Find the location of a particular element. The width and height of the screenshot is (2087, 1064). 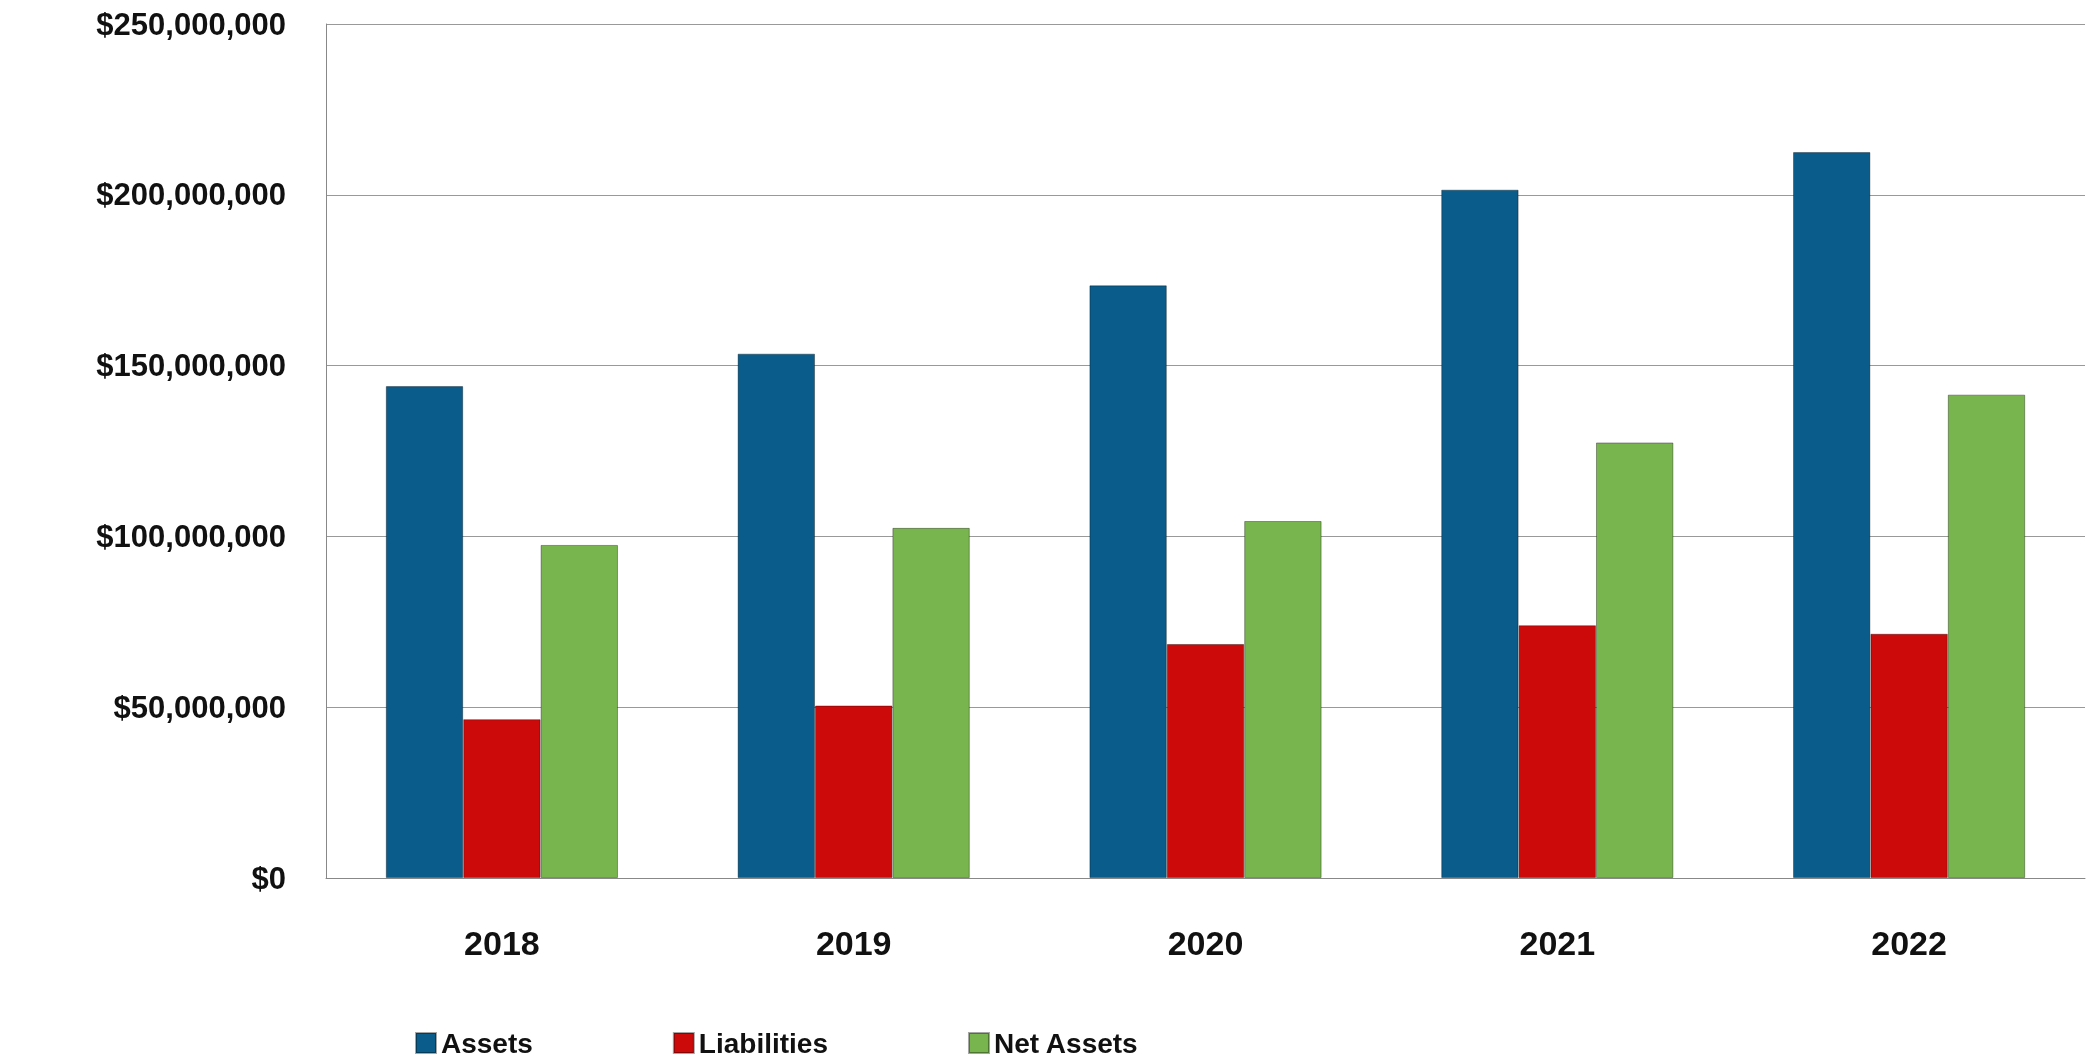

y-tick-label: $200,000,000 is located at coordinates (191, 195).